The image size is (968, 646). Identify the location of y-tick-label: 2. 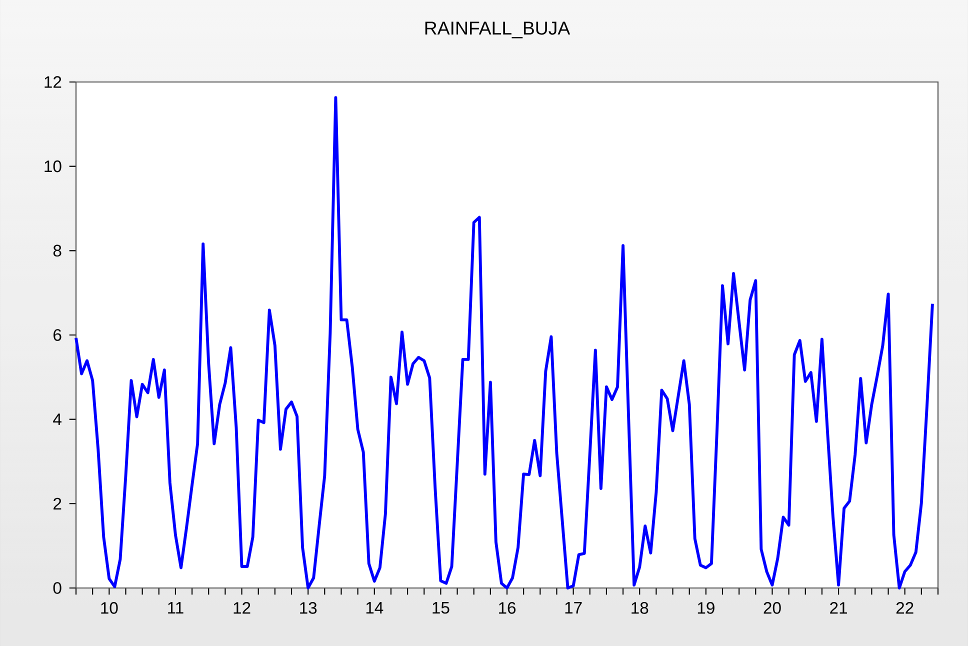
(58, 504).